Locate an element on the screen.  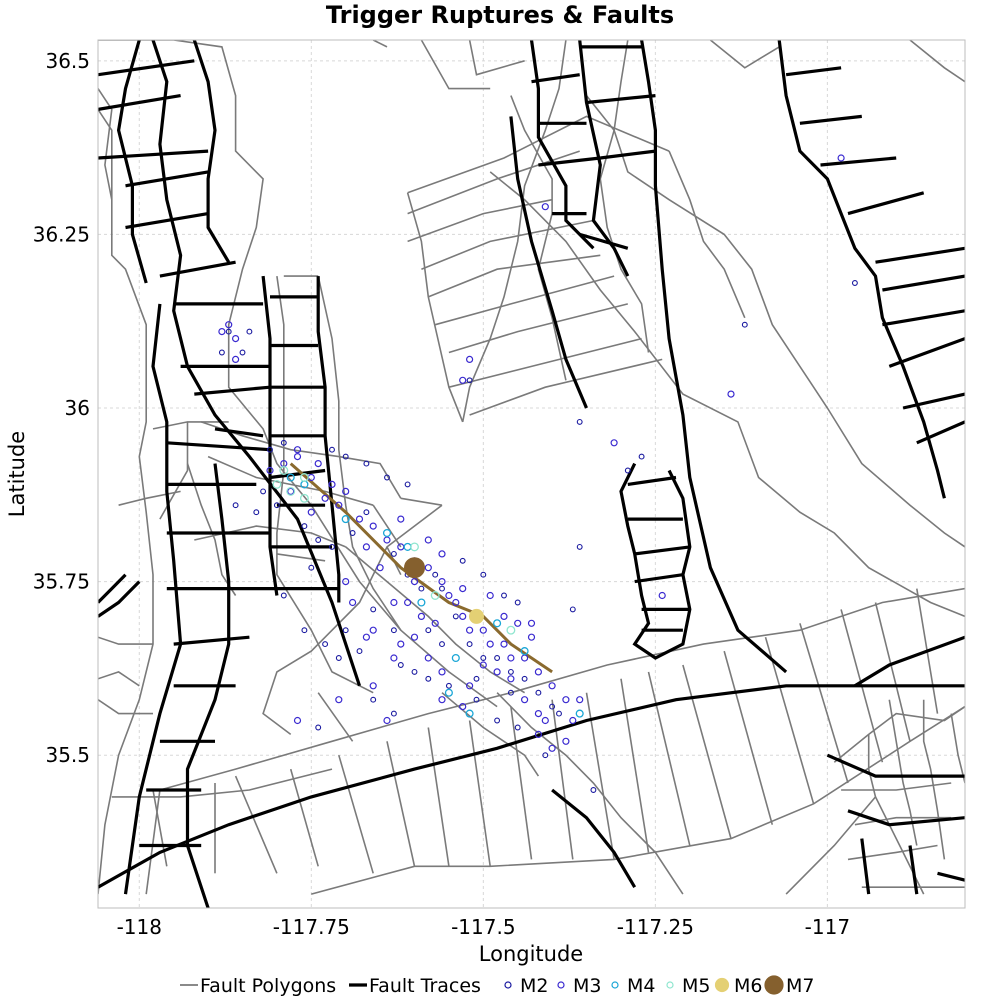
legend-item: M2 is located at coordinates (526, 986).